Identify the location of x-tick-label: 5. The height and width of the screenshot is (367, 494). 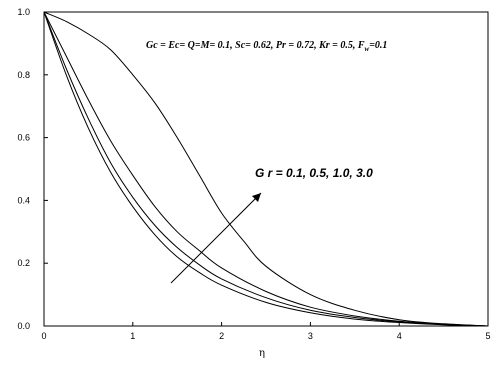
(487, 336).